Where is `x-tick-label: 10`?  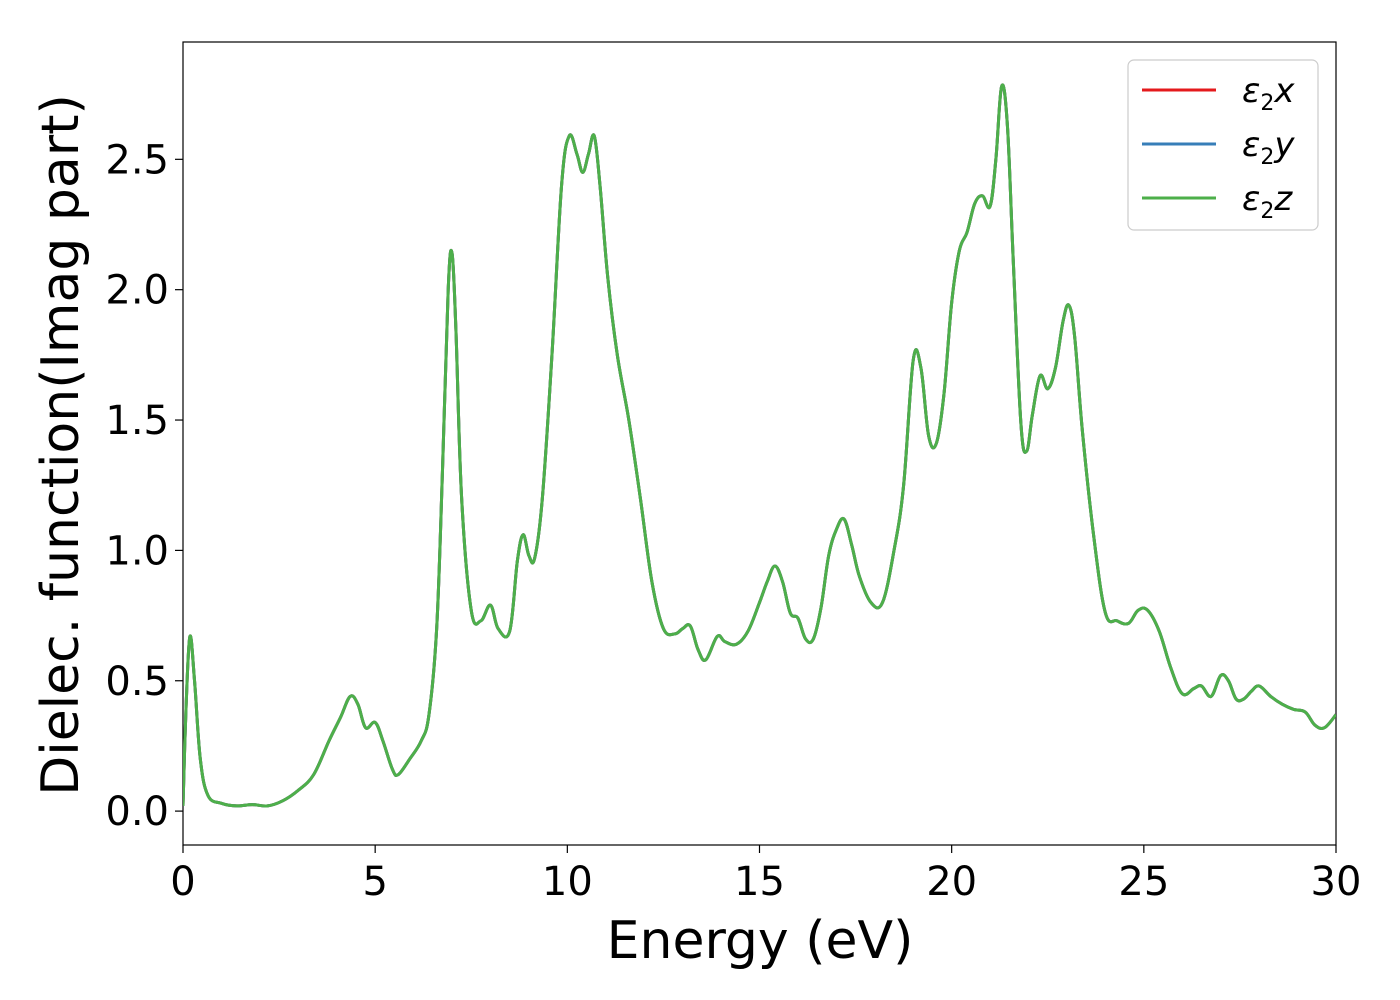
x-tick-label: 10 is located at coordinates (567, 882).